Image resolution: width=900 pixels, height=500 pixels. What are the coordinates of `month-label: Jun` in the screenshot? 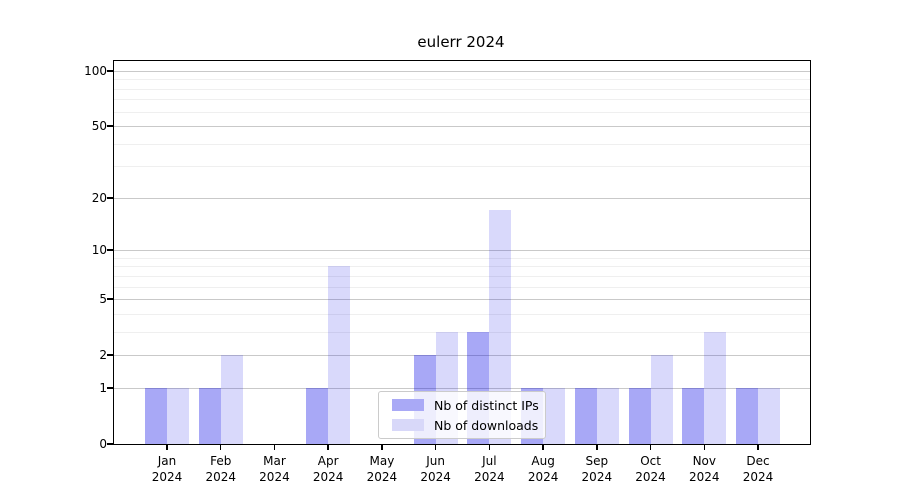 It's located at (436, 461).